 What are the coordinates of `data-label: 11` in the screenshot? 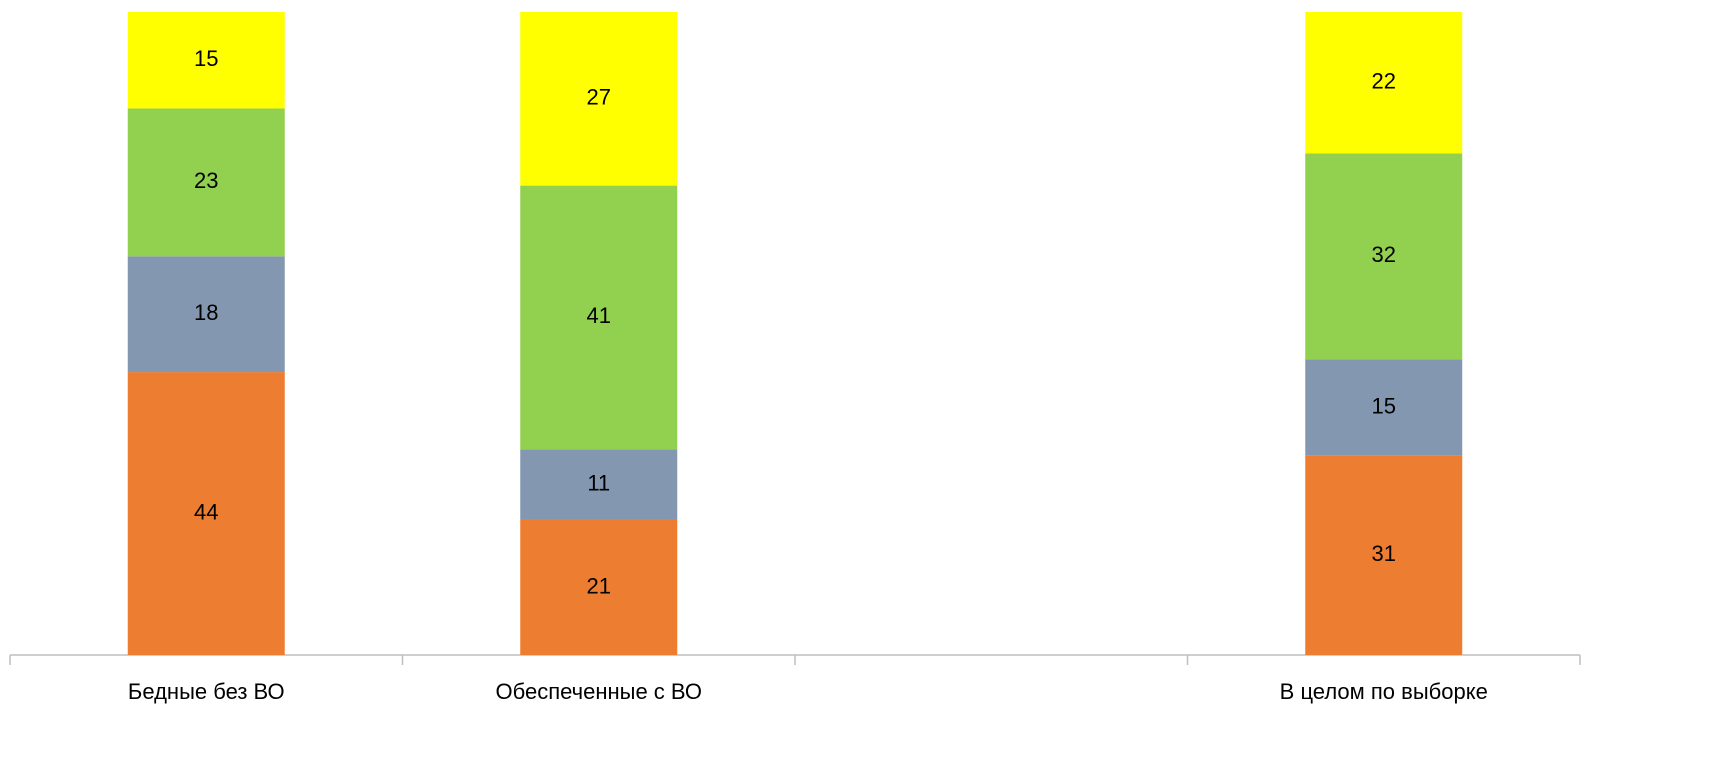 It's located at (598, 482).